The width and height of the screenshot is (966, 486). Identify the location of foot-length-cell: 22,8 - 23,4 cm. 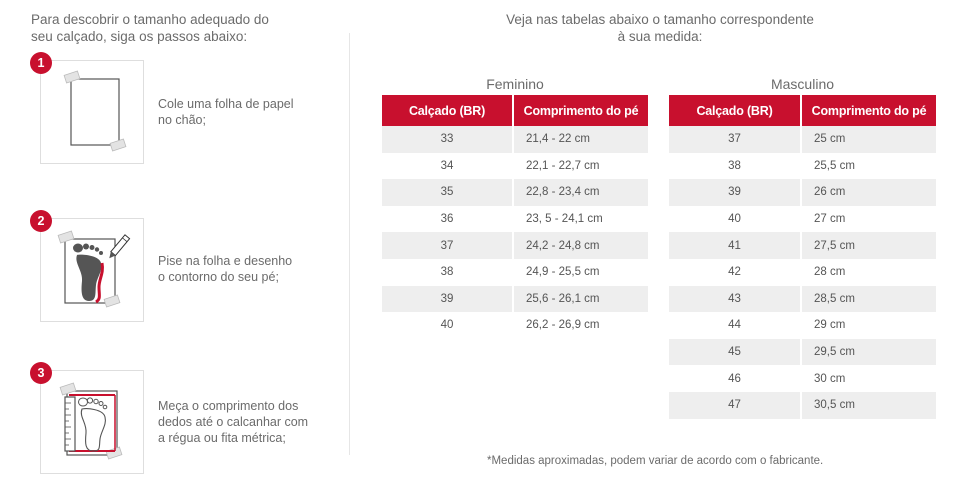
(581, 192).